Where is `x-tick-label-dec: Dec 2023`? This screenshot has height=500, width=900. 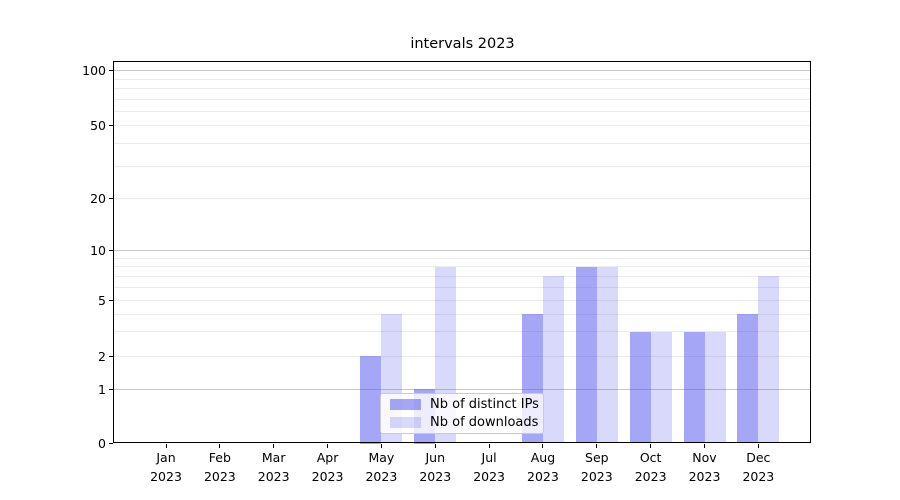 x-tick-label-dec: Dec 2023 is located at coordinates (758, 467).